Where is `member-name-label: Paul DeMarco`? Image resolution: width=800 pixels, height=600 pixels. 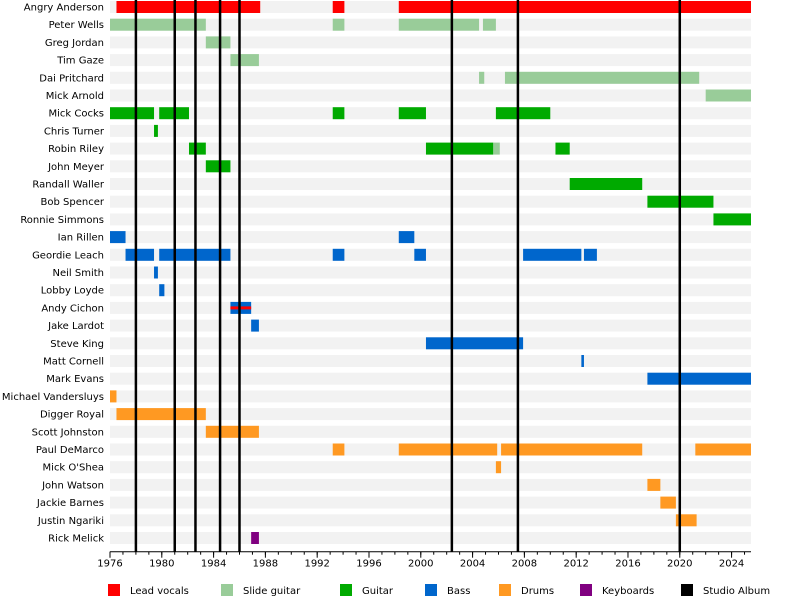
member-name-label: Paul DeMarco is located at coordinates (70, 450).